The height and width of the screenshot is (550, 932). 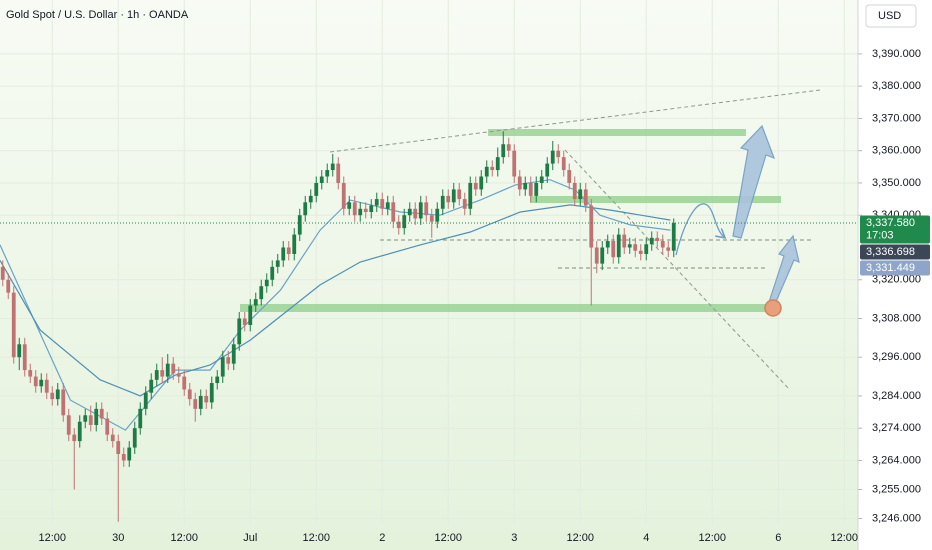 What do you see at coordinates (778, 538) in the screenshot?
I see `x-tick-label: 6` at bounding box center [778, 538].